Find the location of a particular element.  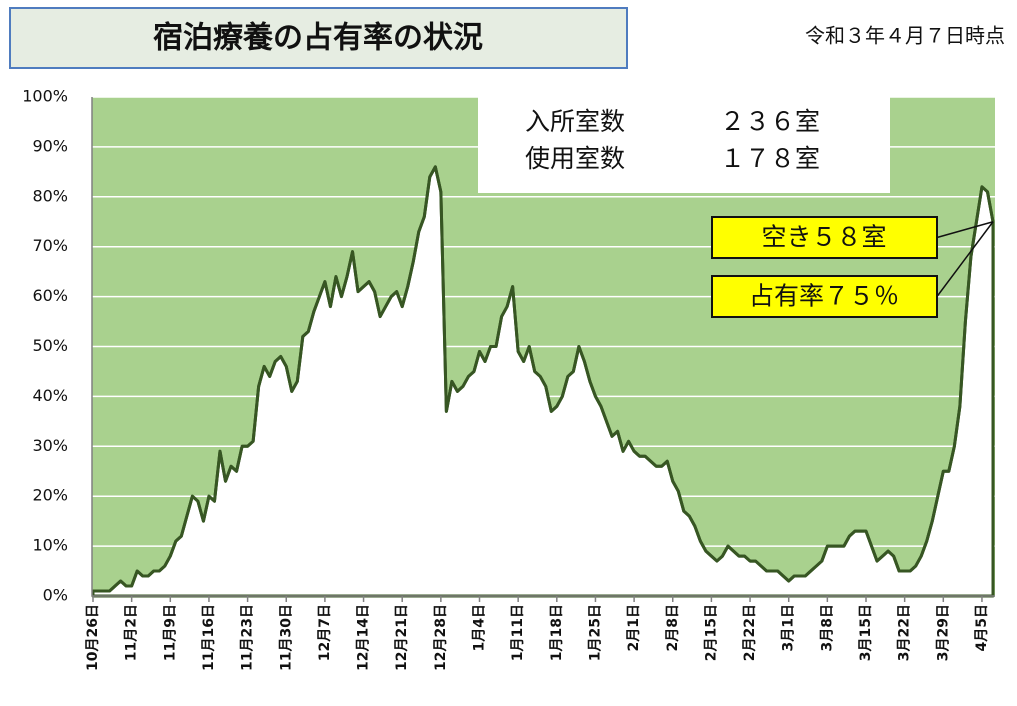

x-tick-label: 2月22日 is located at coordinates (750, 632).